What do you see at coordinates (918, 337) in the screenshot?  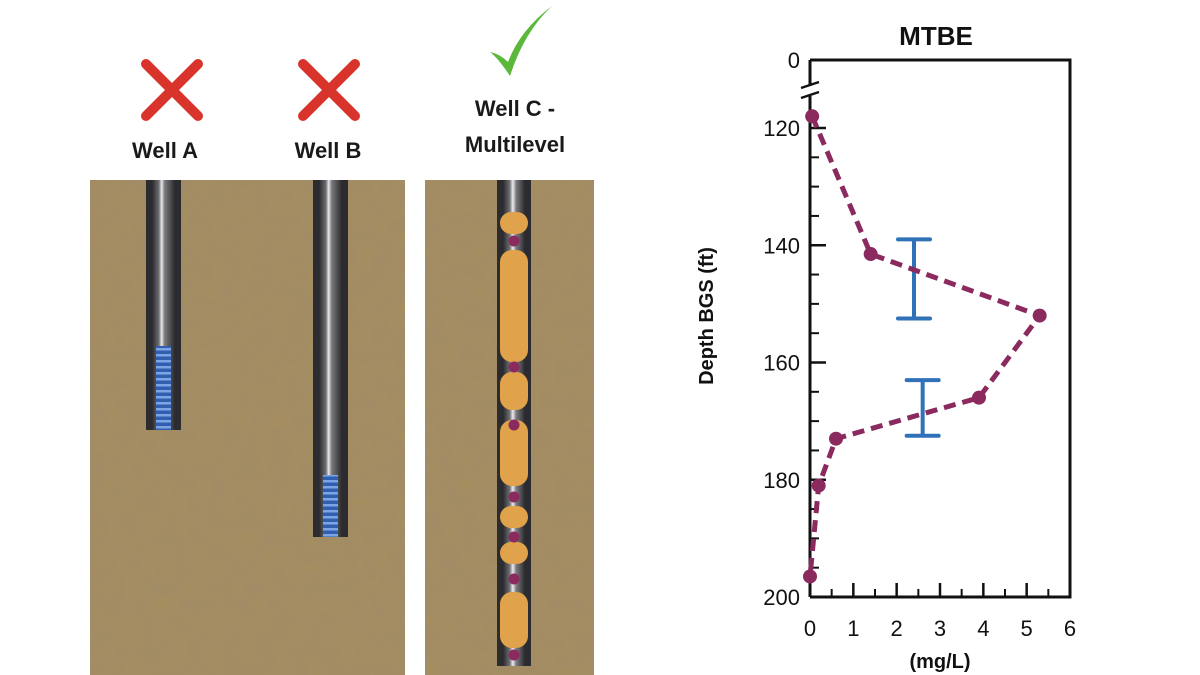 I see `screen-intervals` at bounding box center [918, 337].